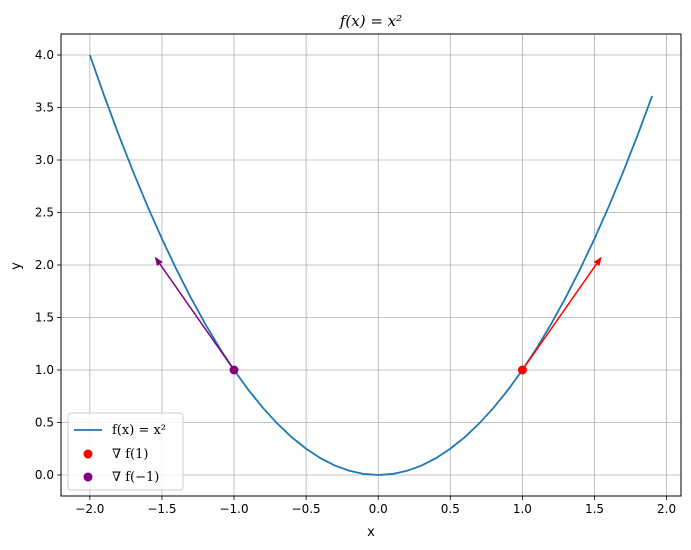  What do you see at coordinates (44, 55) in the screenshot?
I see `y-tick-label: 4.0` at bounding box center [44, 55].